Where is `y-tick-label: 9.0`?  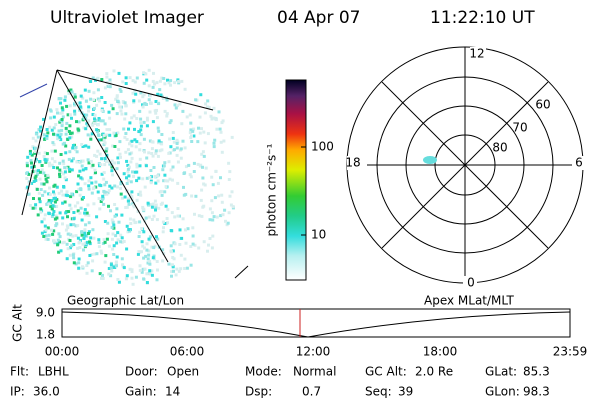
y-tick-label: 9.0 is located at coordinates (45, 313).